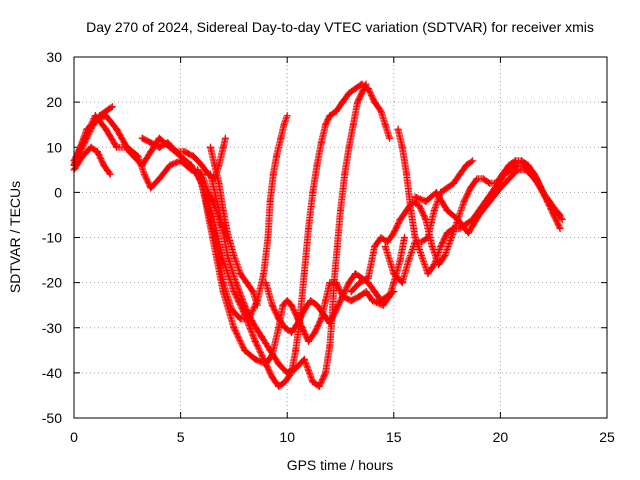 This screenshot has height=480, width=640. Describe the element at coordinates (607, 437) in the screenshot. I see `x-tick-label: 25` at that location.